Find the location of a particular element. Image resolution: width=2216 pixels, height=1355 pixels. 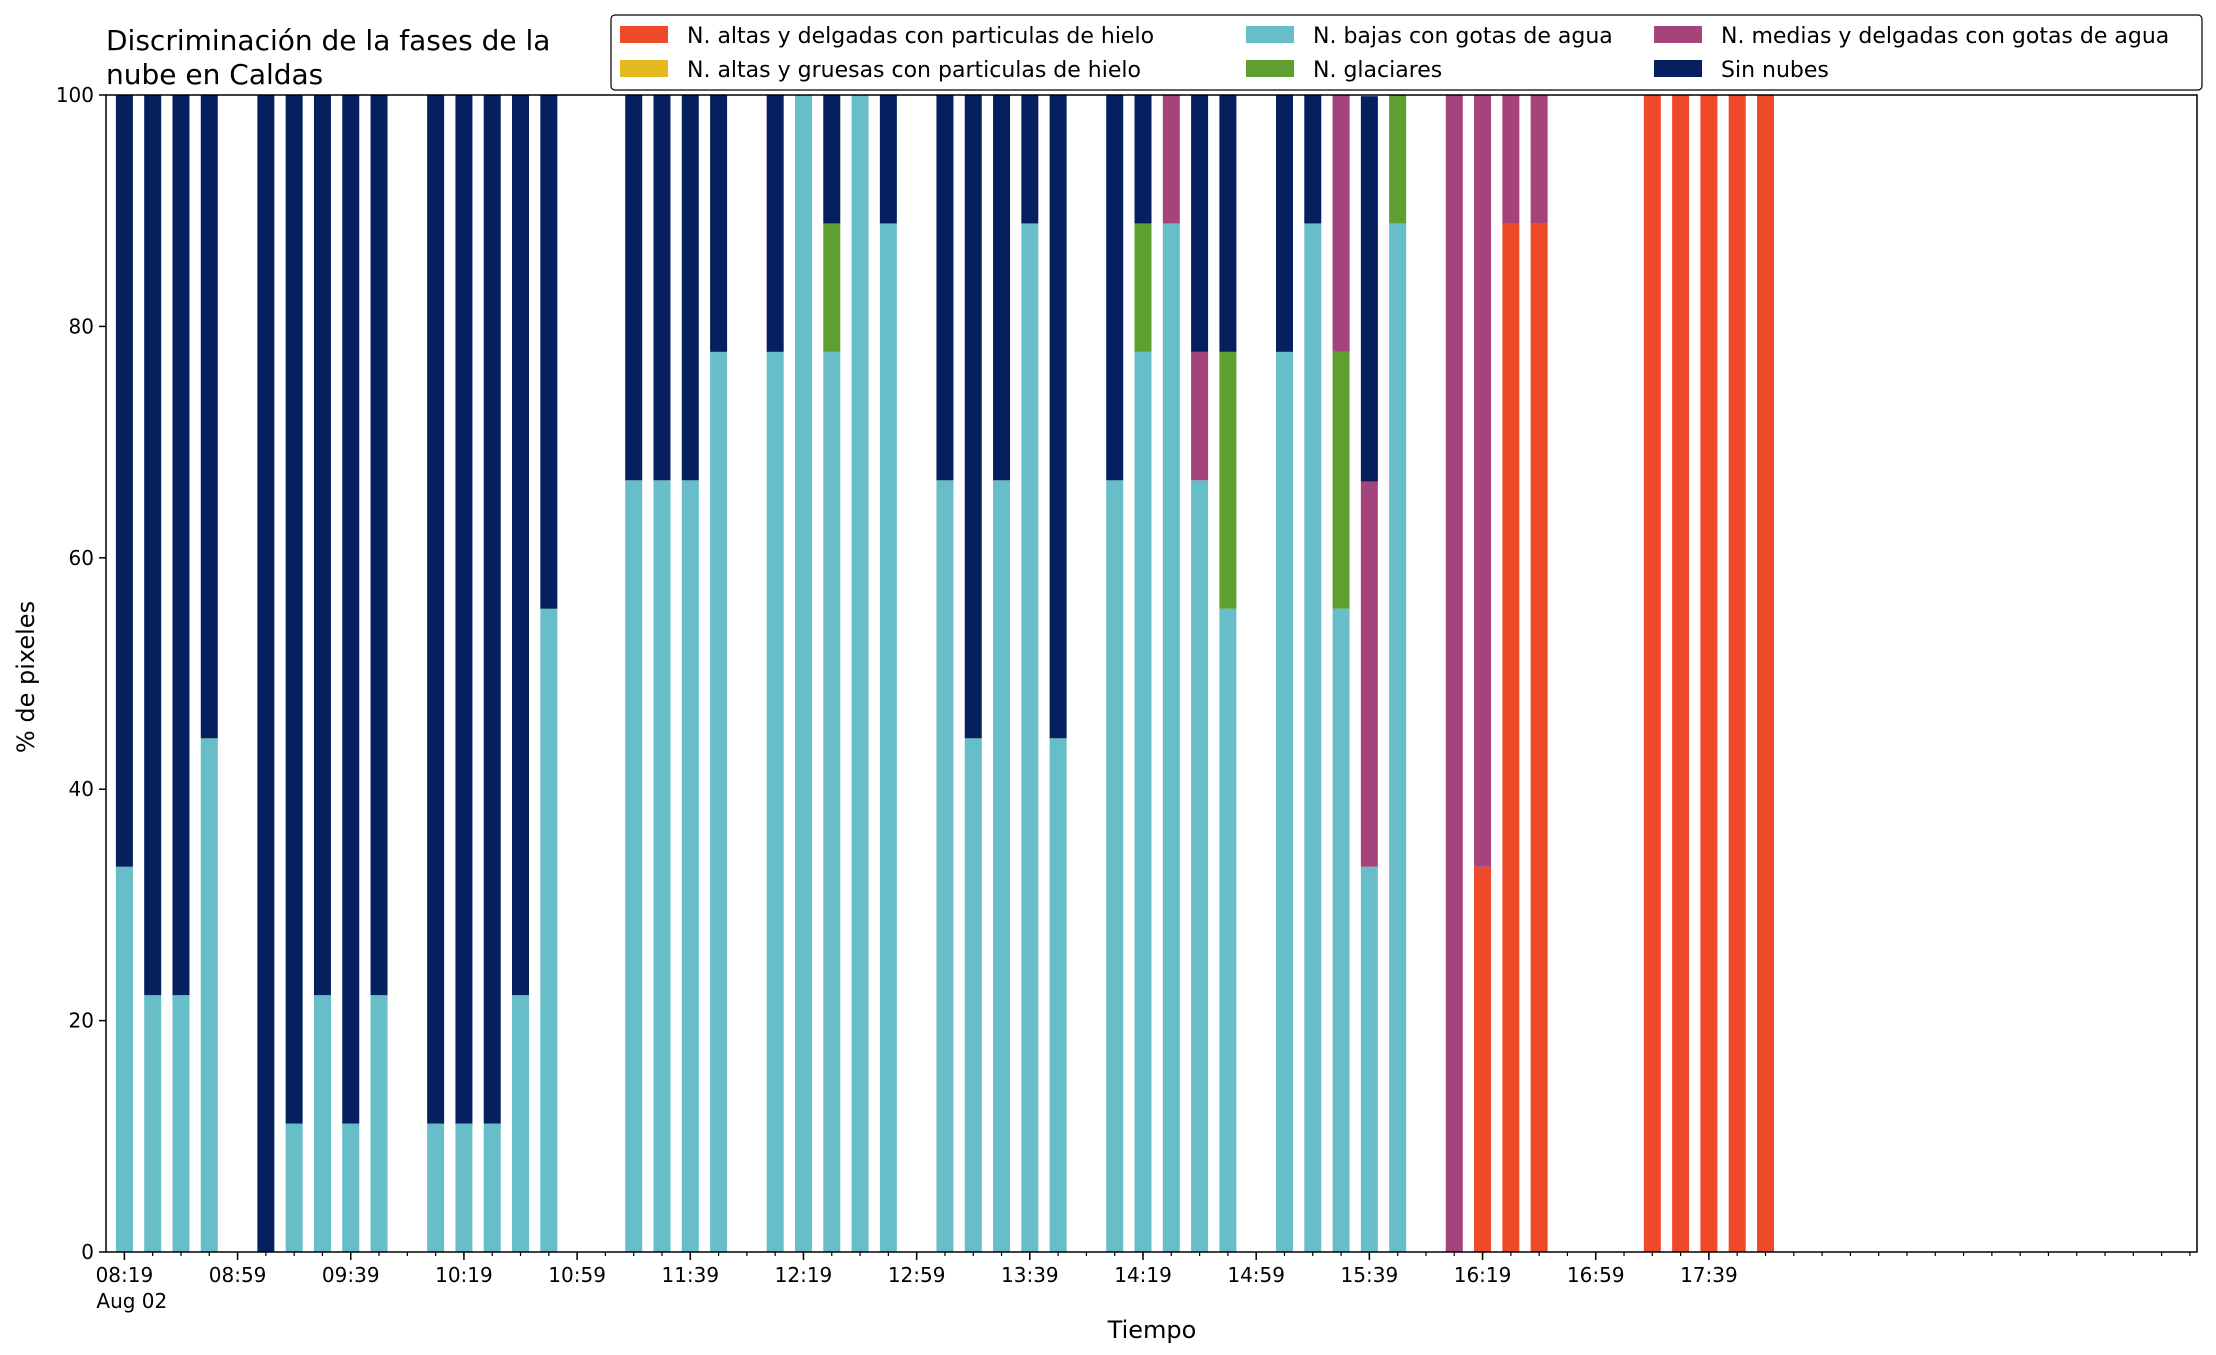

bar-segment-1129-s5 is located at coordinates (662, 288).